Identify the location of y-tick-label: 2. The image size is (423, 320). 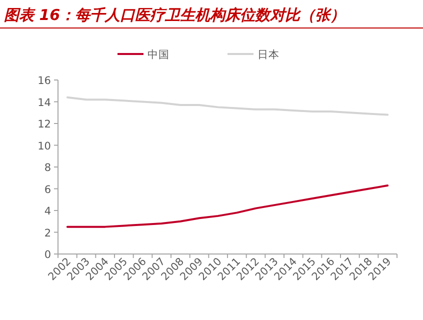
(47, 233).